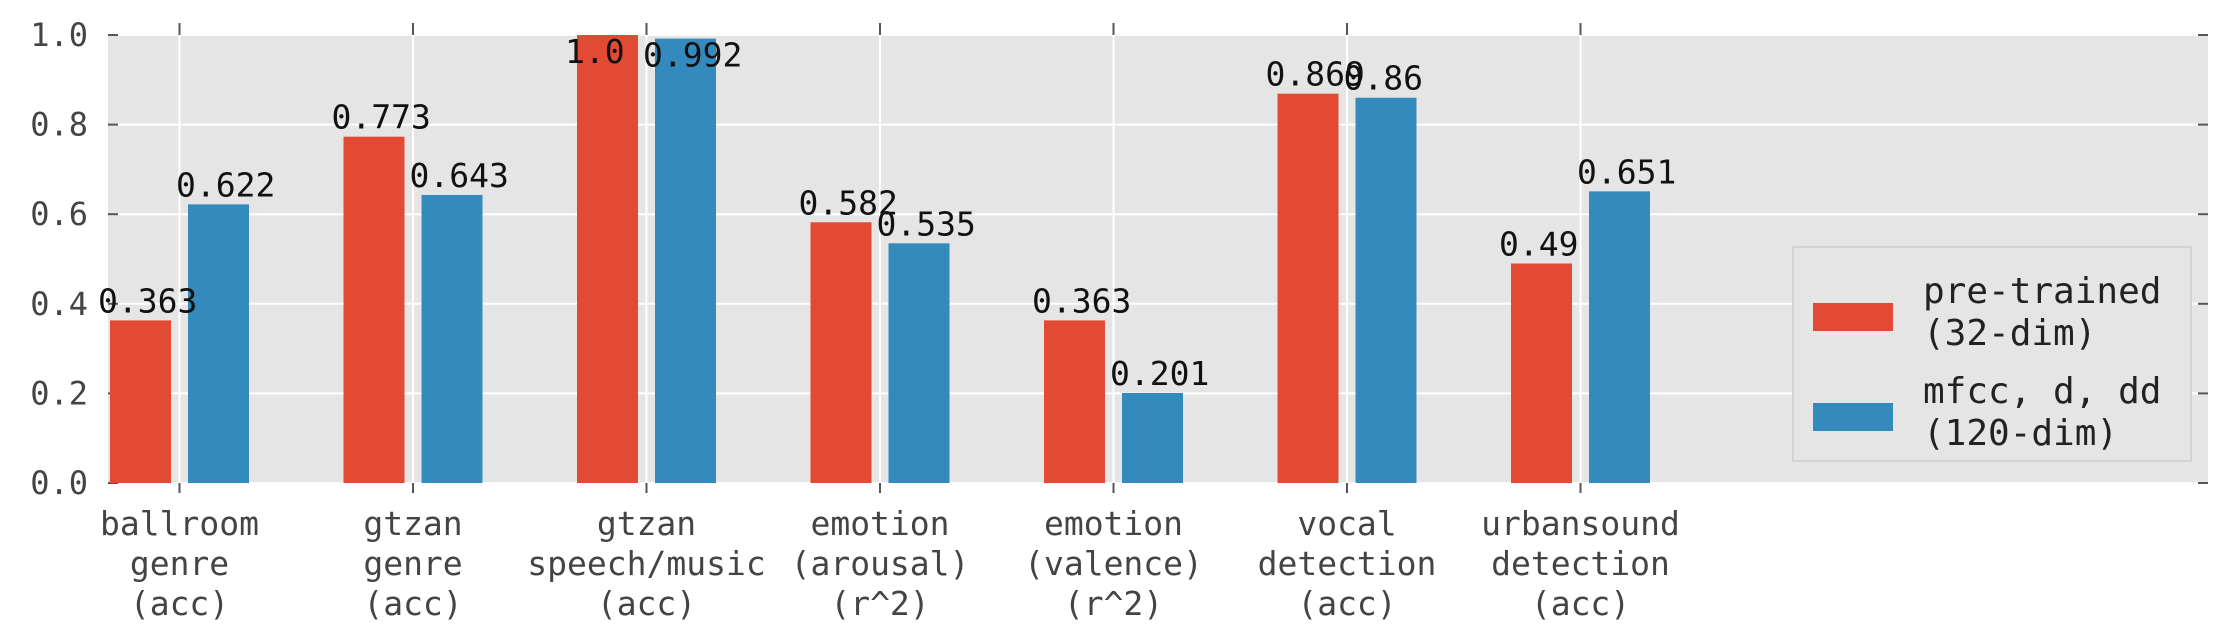 The height and width of the screenshot is (638, 2240). Describe the element at coordinates (59, 393) in the screenshot. I see `y-tick-label: 0.2` at that location.